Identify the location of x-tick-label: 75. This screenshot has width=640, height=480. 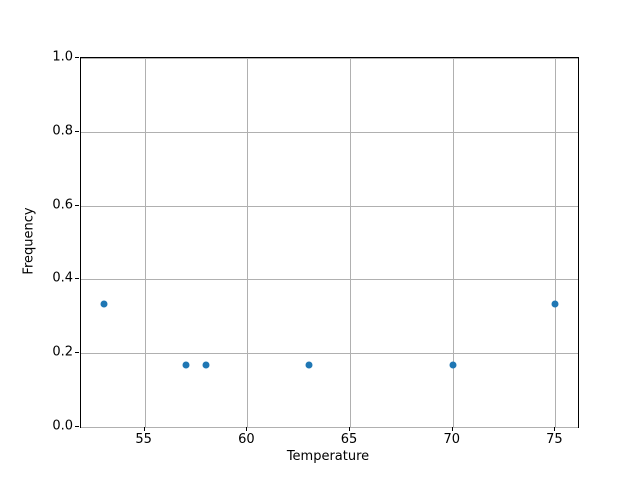
(554, 439).